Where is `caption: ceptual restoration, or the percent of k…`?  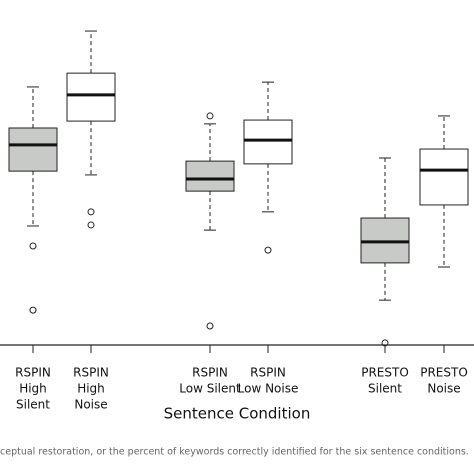 caption: ceptual restoration, or the percent of k… is located at coordinates (234, 452).